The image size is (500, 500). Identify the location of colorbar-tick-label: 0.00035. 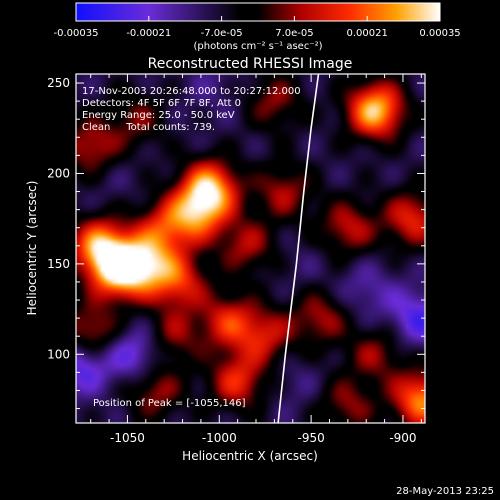
(439, 33).